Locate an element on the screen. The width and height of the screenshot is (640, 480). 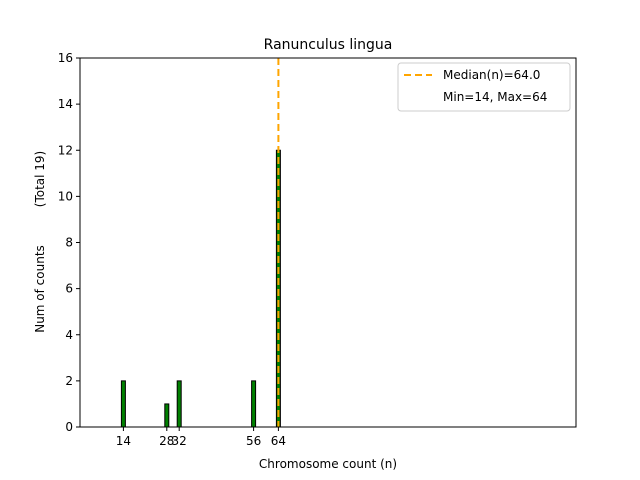
legend-minmax-label: Min=14, Max=64 is located at coordinates (495, 97).